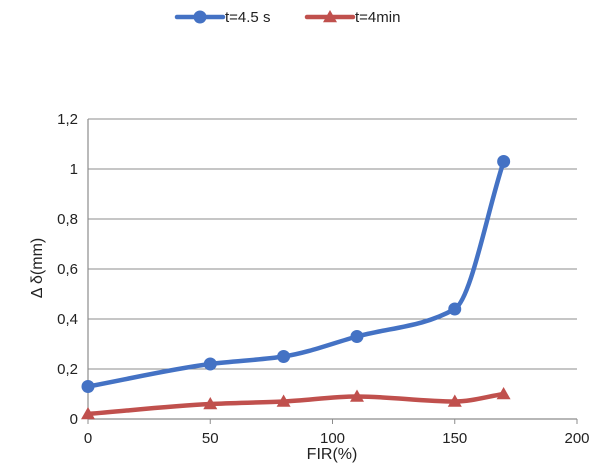  Describe the element at coordinates (352, 17) in the screenshot. I see `legend-item: t=4min` at that location.